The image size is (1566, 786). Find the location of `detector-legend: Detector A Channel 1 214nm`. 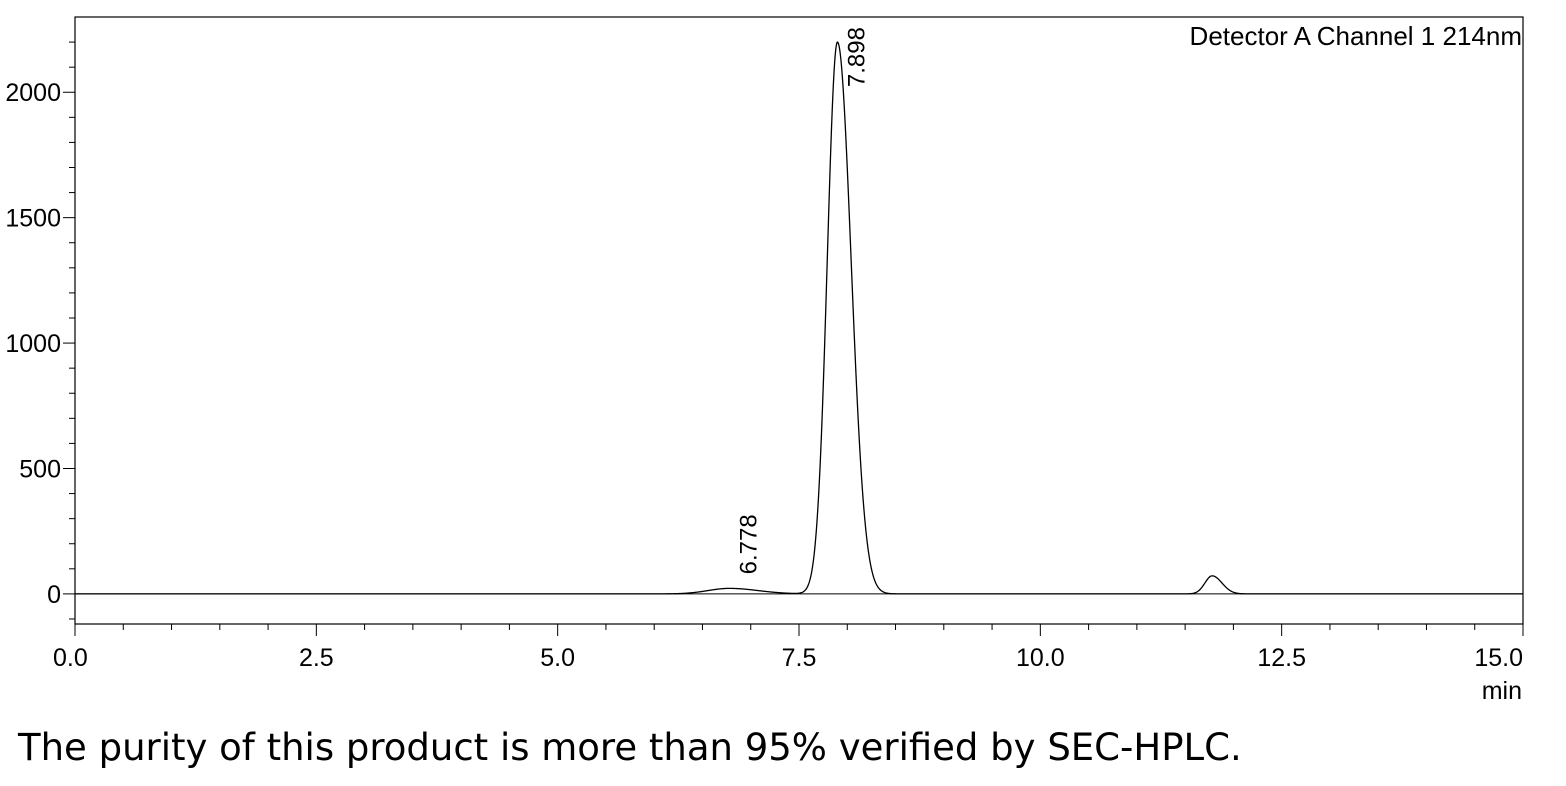

detector-legend: Detector A Channel 1 214nm is located at coordinates (1356, 36).